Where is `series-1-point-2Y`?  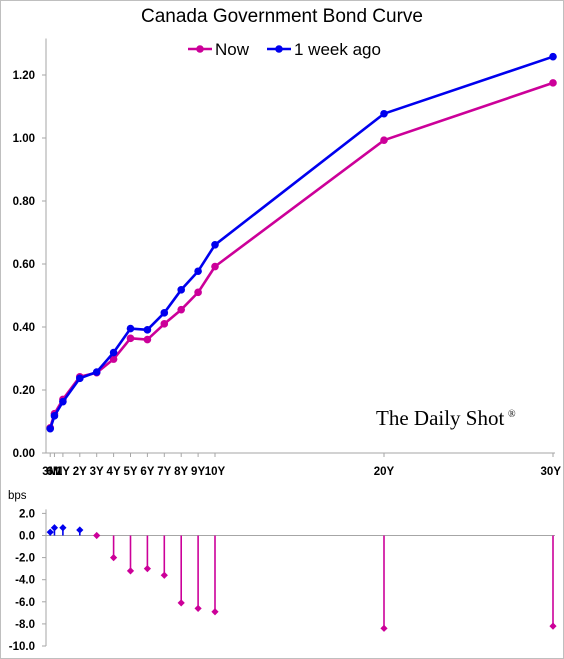
series-1-point-2Y is located at coordinates (80, 378).